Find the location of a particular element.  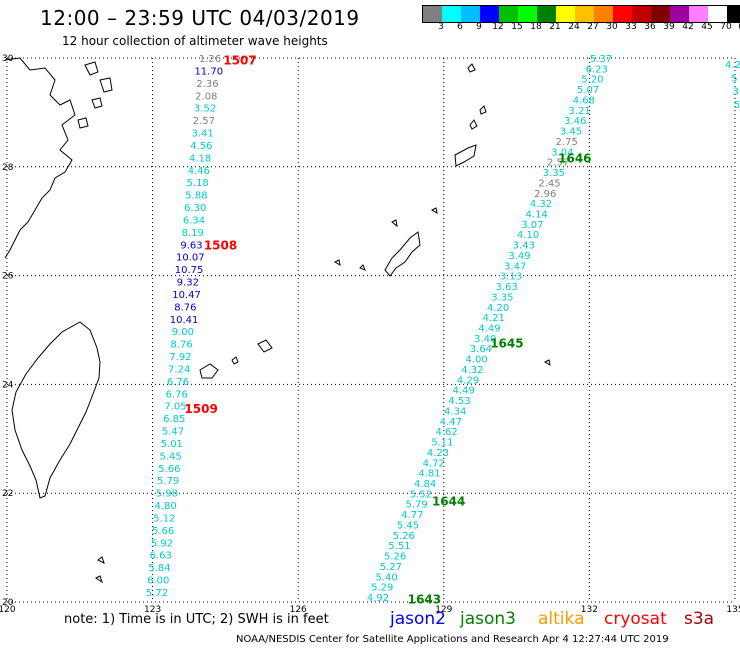

color-scale-label: 24 is located at coordinates (574, 27).